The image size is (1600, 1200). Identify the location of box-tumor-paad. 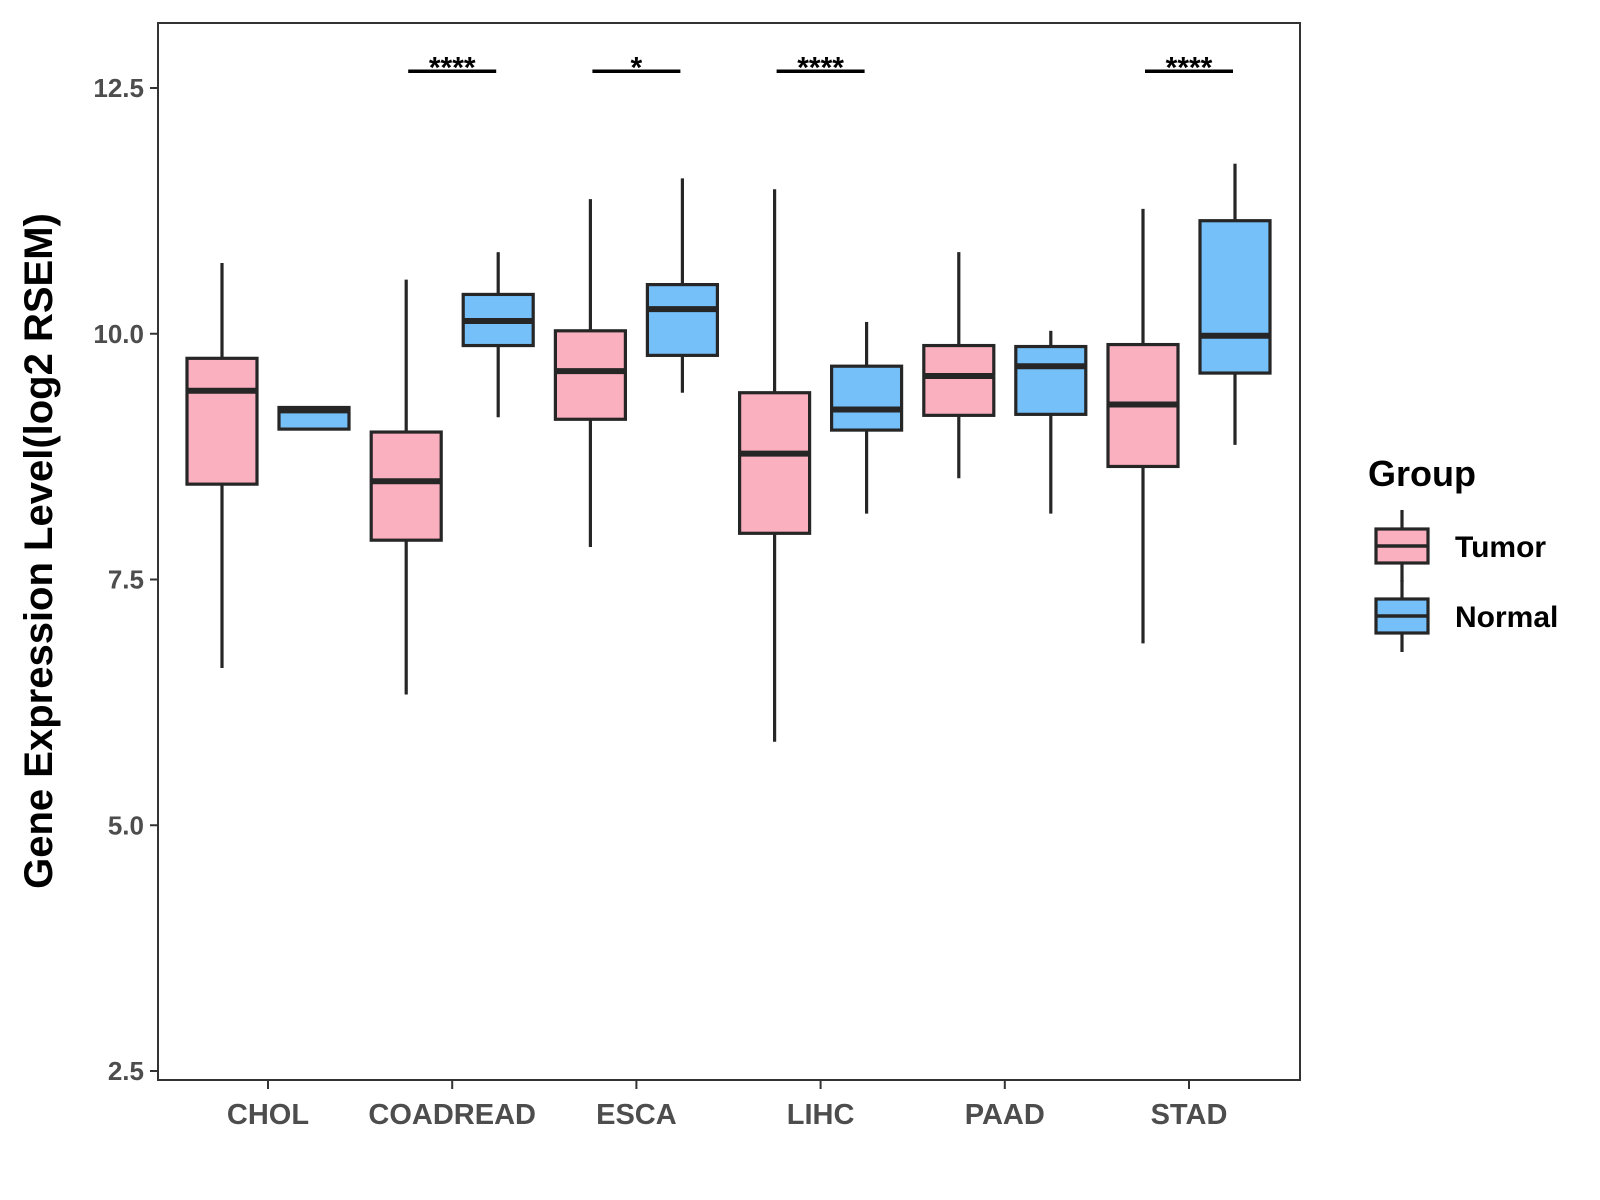
(959, 365).